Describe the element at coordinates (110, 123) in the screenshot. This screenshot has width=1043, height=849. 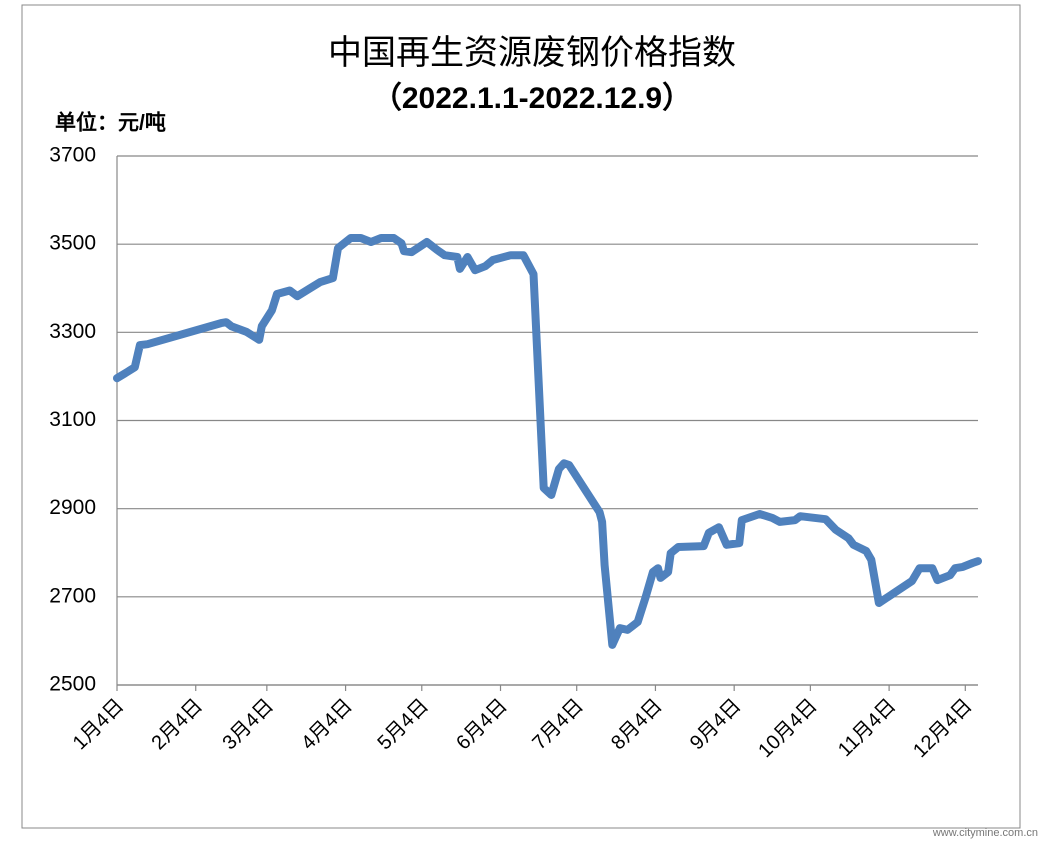
I see `y-axis-label: 单位：元/吨` at that location.